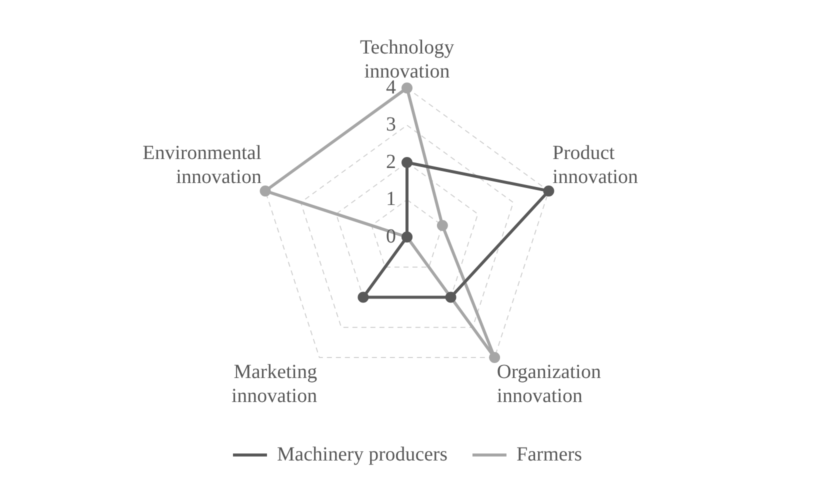 This screenshot has width=815, height=493. Describe the element at coordinates (549, 454) in the screenshot. I see `legend-label: Farmers` at that location.